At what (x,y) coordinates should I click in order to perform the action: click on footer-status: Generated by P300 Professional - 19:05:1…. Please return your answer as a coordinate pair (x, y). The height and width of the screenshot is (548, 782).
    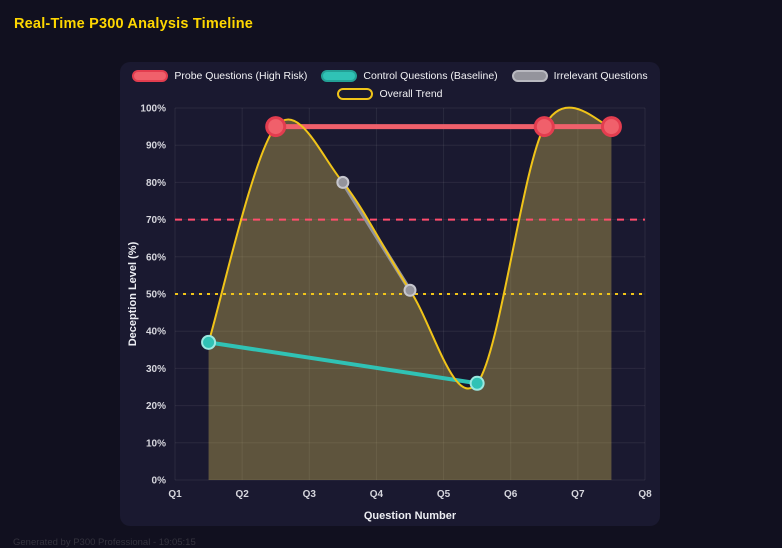
    Looking at the image, I should click on (104, 542).